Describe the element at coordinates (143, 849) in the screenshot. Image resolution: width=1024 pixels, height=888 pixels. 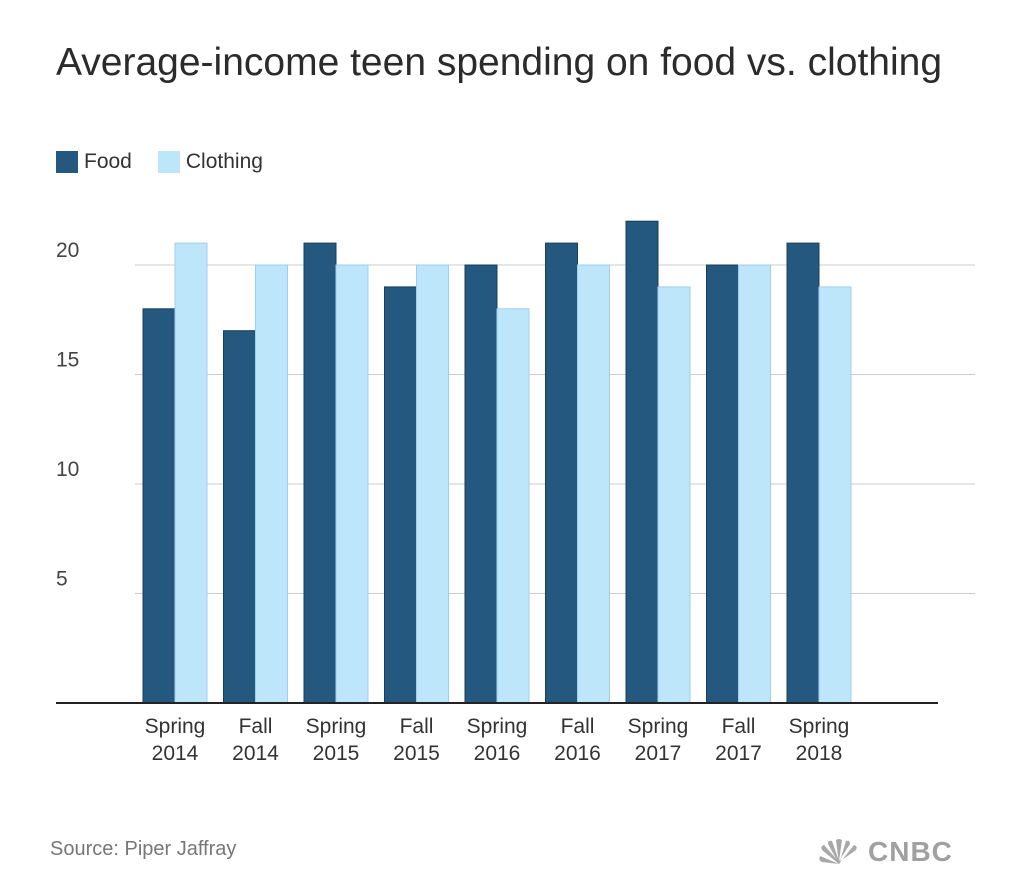
I see `source-note: Source: Piper Jaffray` at that location.